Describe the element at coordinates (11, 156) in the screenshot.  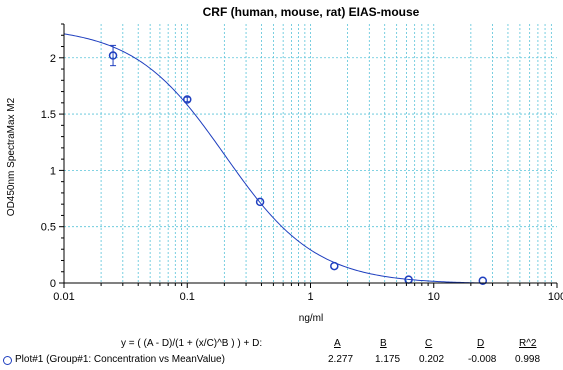
I see `y-axis-label: OD450nm SpectraMax M2` at that location.